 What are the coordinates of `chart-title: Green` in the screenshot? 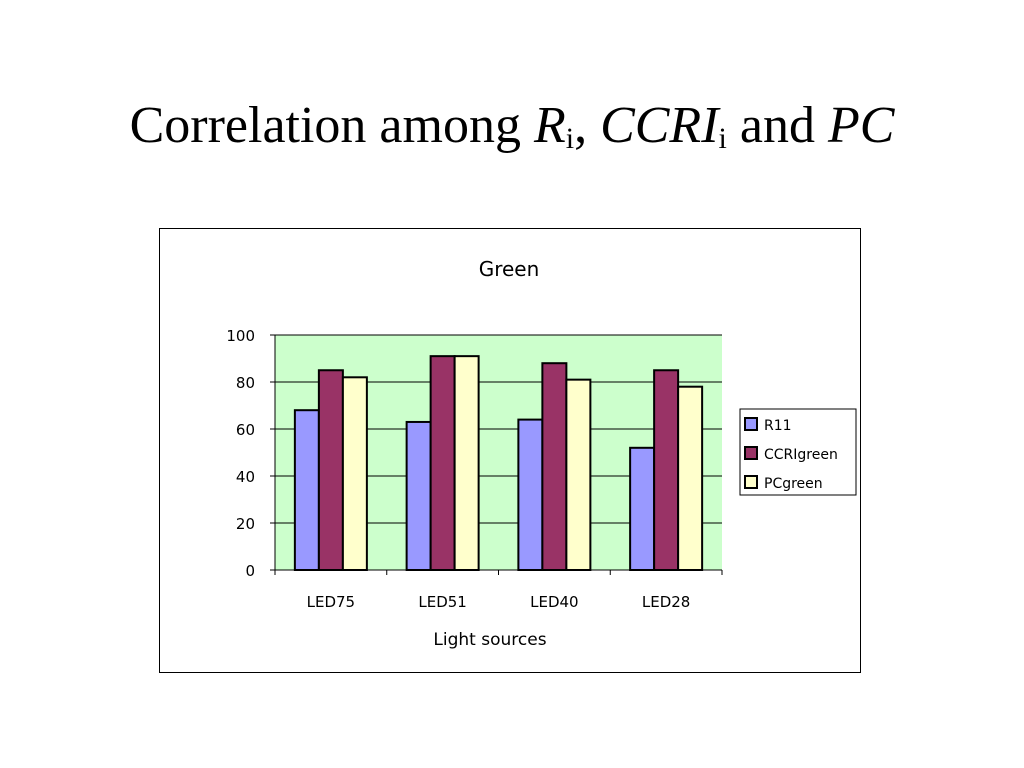 It's located at (509, 269).